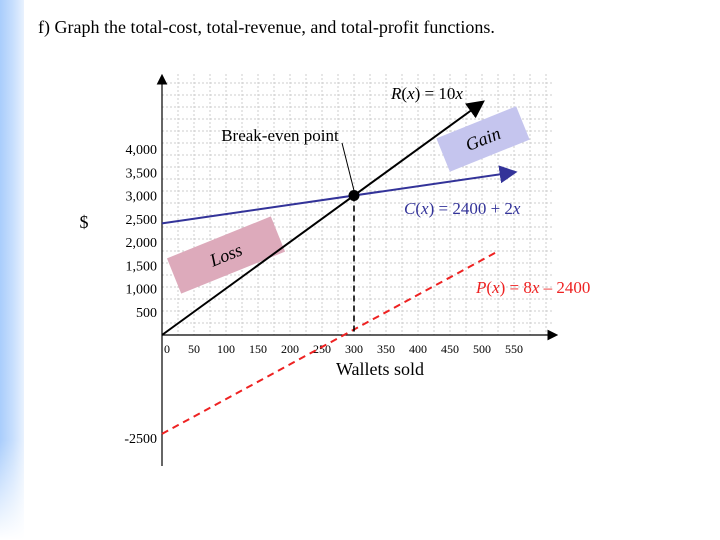  Describe the element at coordinates (142, 173) in the screenshot. I see `y-tick-label: 3,500` at that location.